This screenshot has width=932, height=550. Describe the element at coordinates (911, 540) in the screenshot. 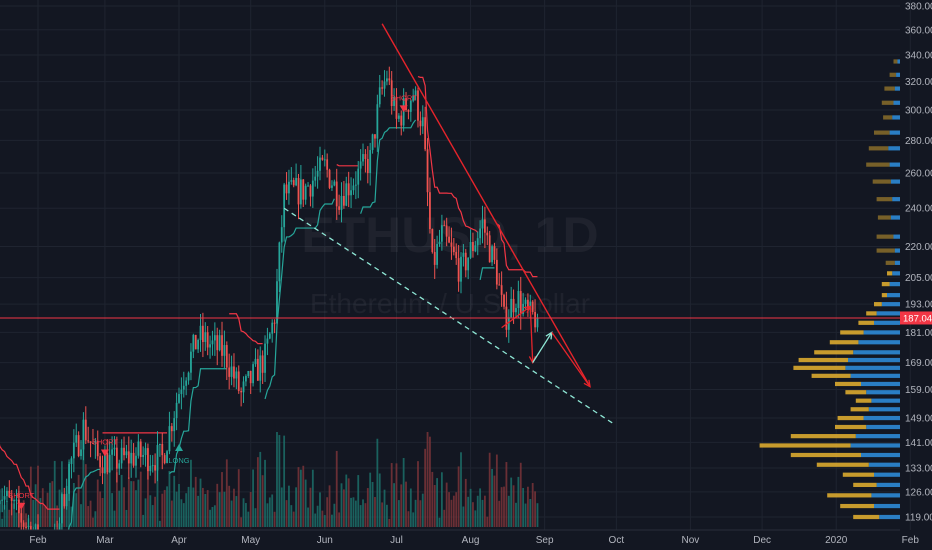

I see `time-tick-label: Feb` at that location.